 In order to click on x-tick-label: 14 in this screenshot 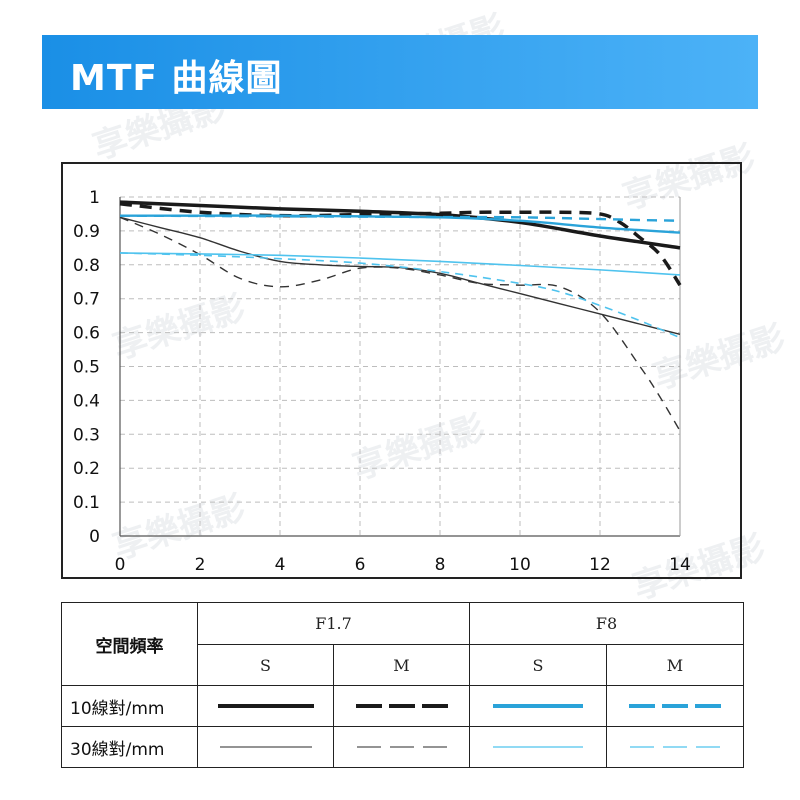, I will do `click(680, 565)`.